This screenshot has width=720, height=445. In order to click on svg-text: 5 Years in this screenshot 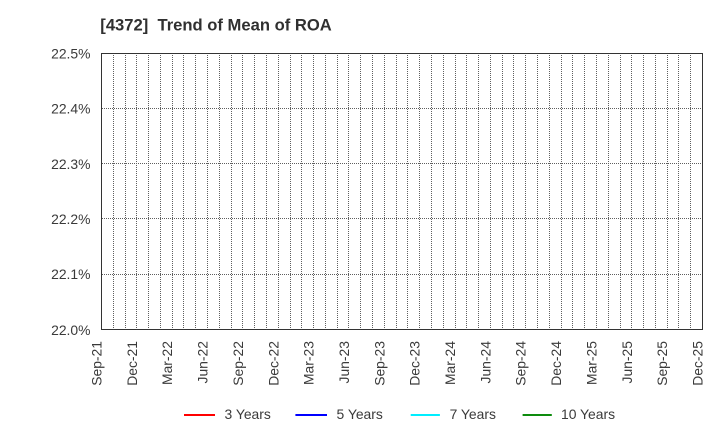, I will do `click(360, 414)`.